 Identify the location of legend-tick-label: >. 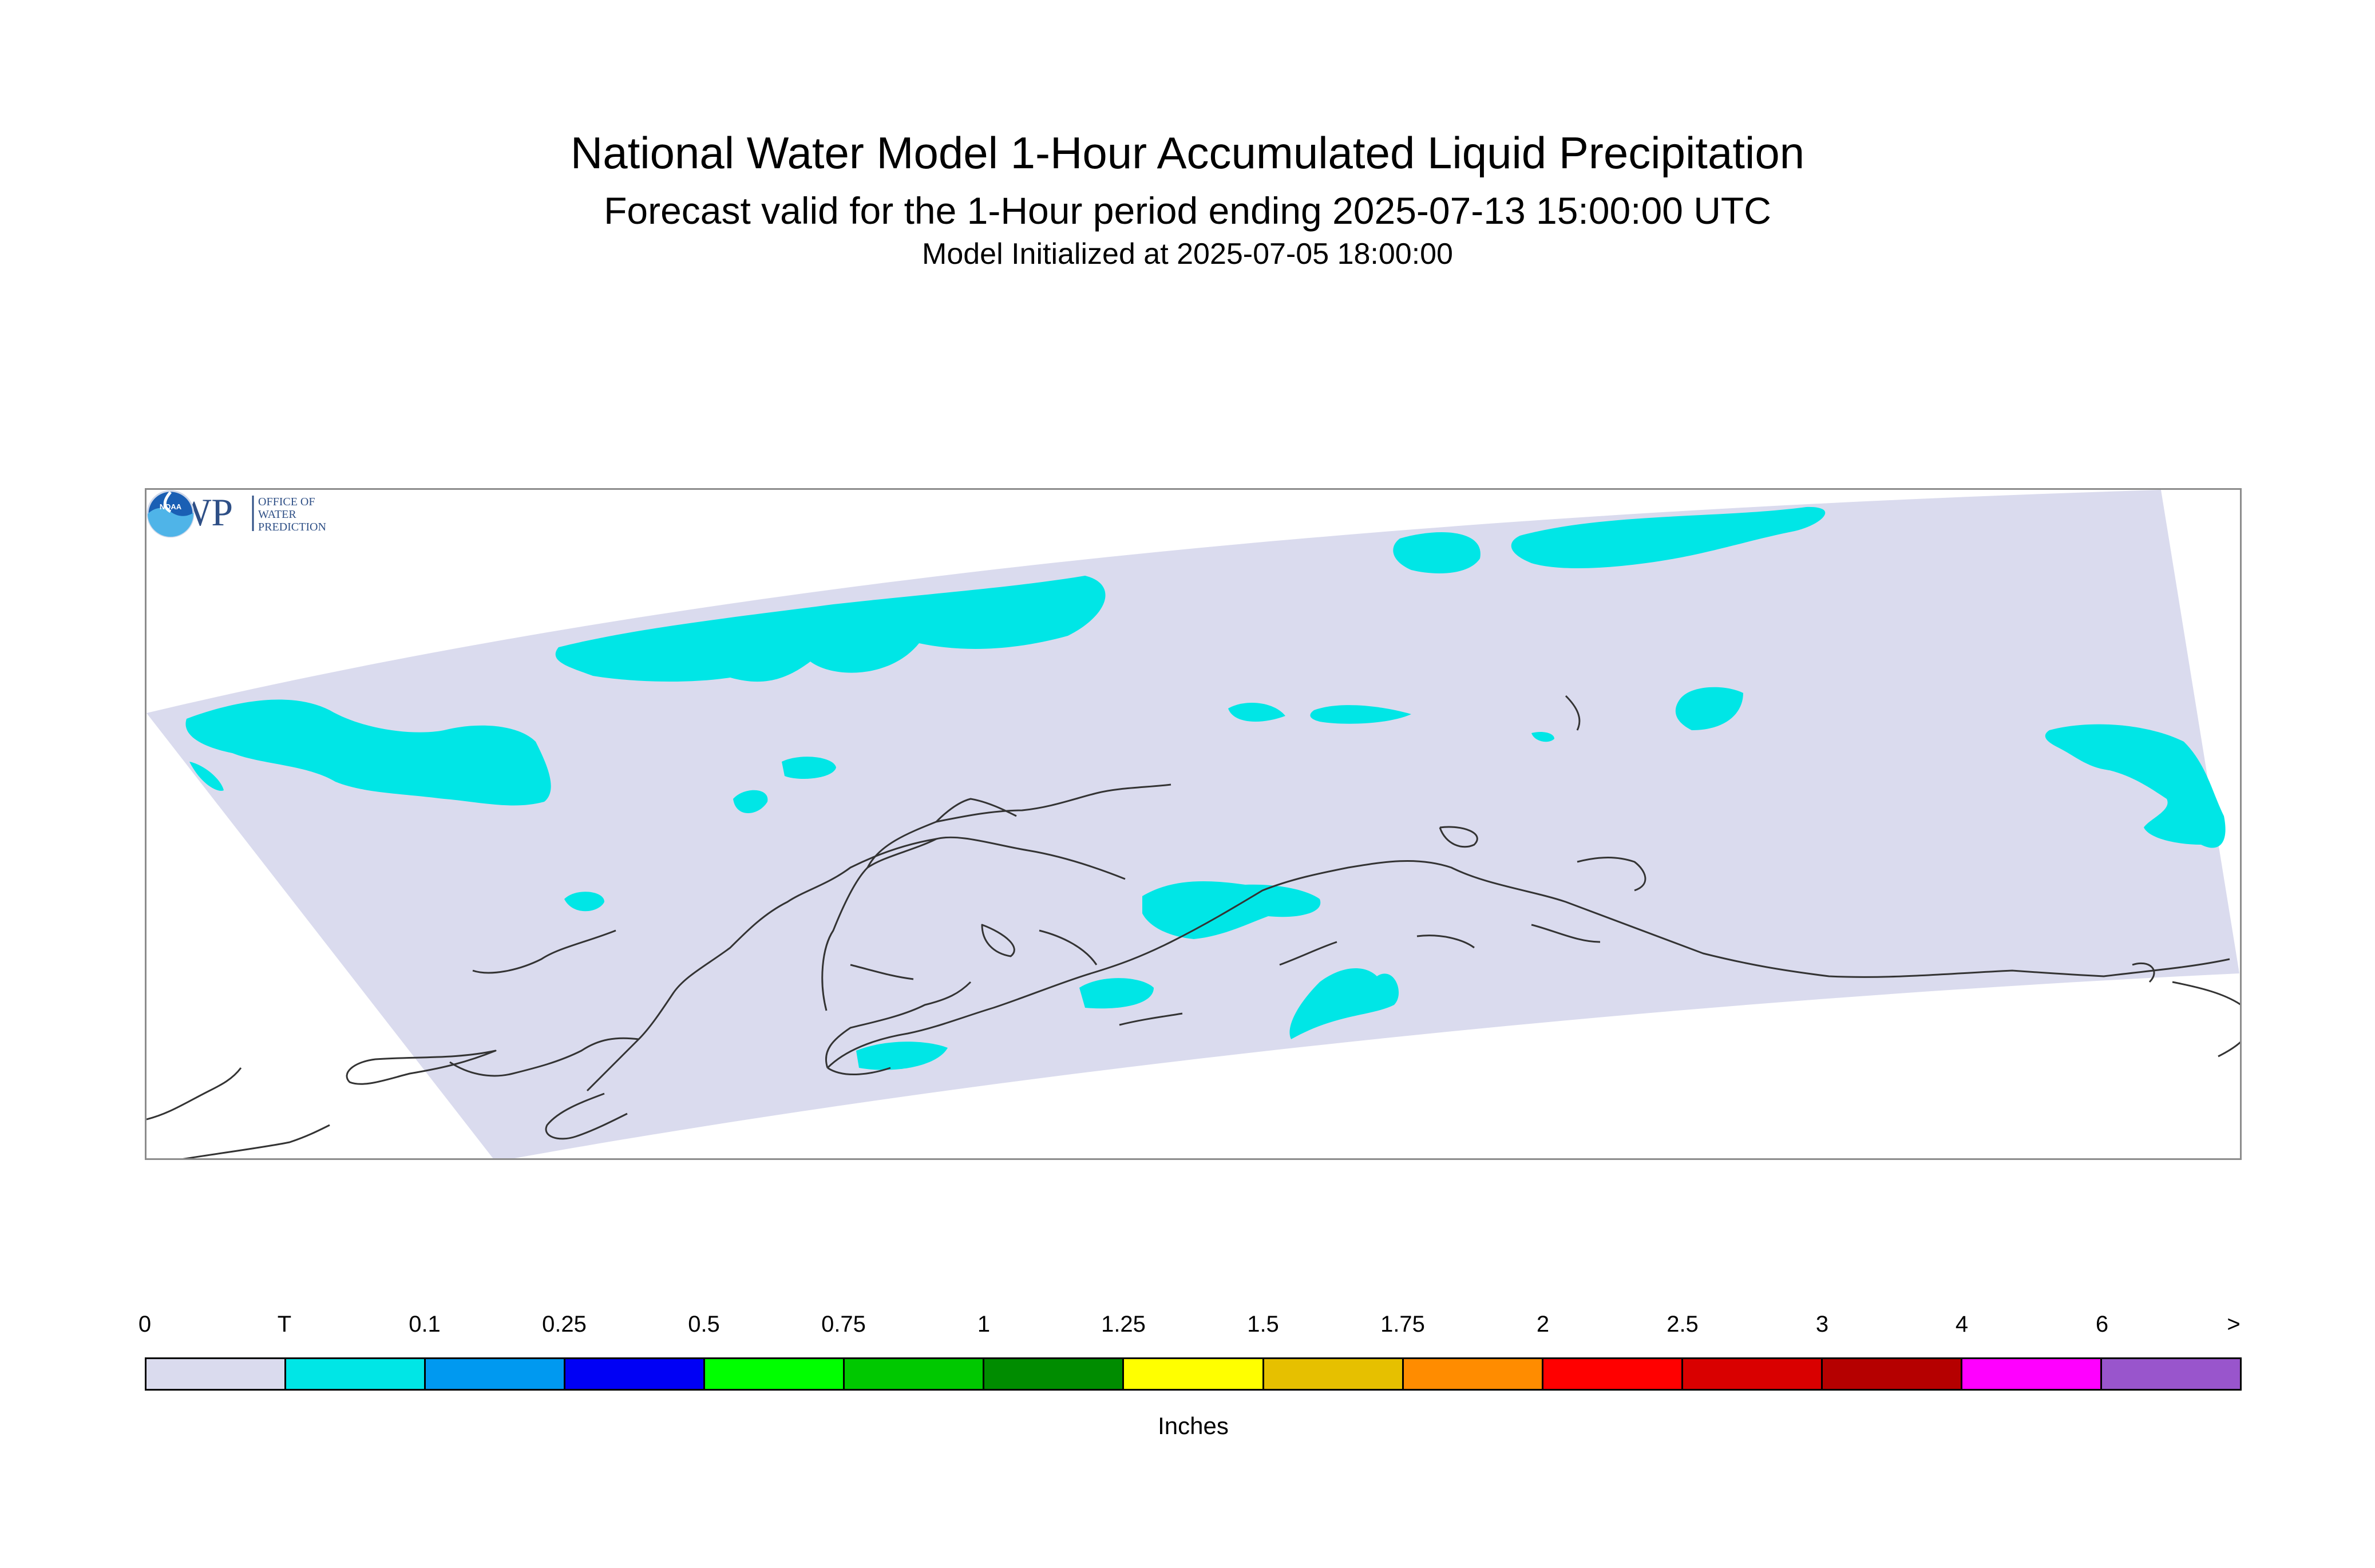
(2234, 1324).